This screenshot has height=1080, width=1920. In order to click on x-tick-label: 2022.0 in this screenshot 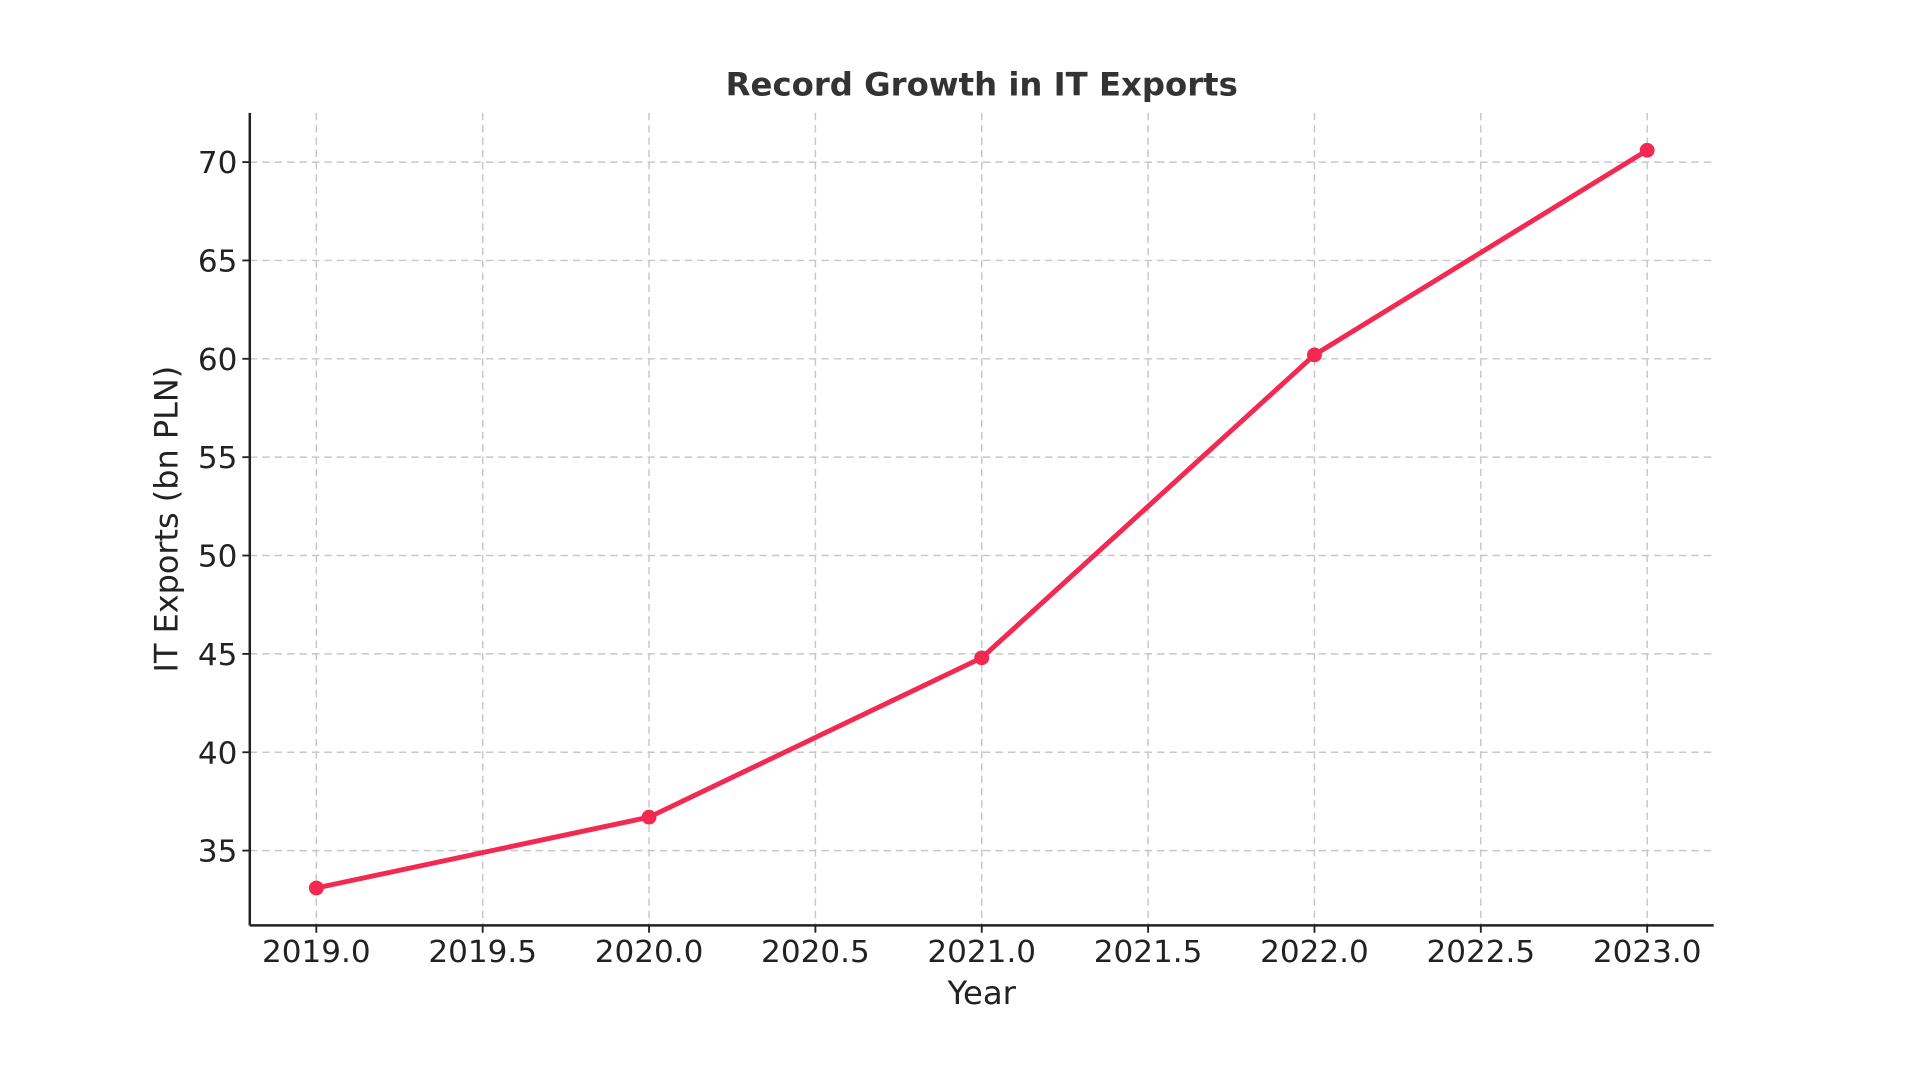, I will do `click(1314, 952)`.